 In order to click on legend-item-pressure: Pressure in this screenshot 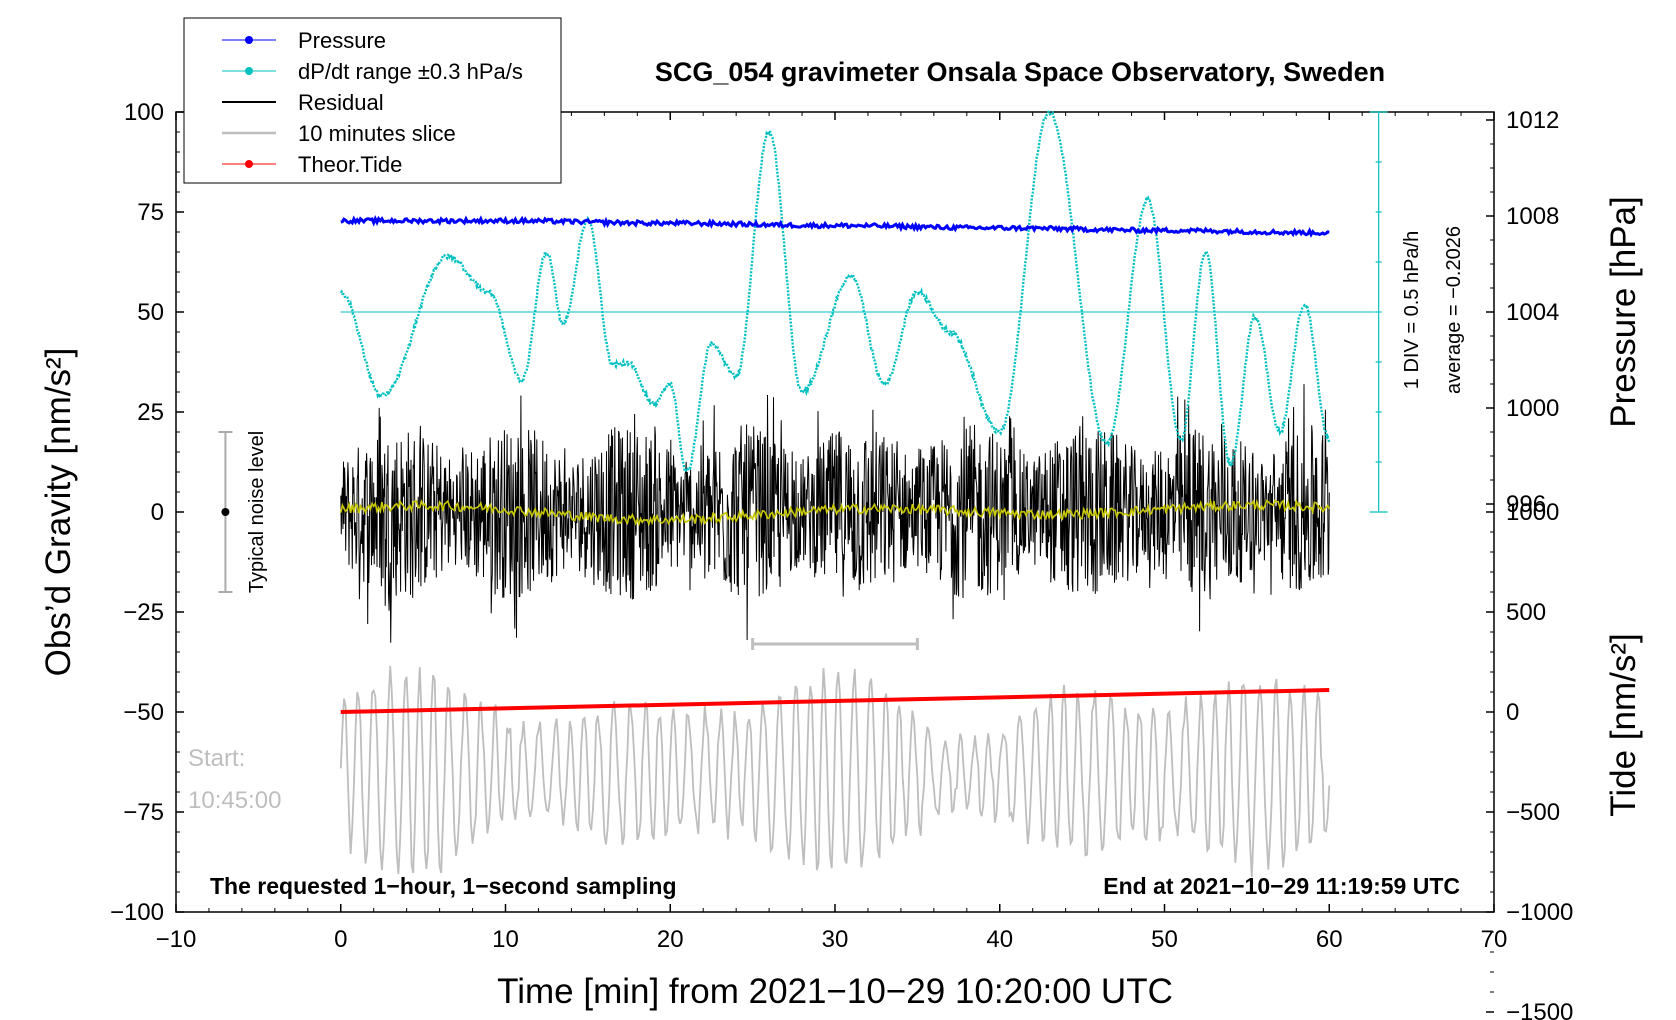, I will do `click(304, 40)`.